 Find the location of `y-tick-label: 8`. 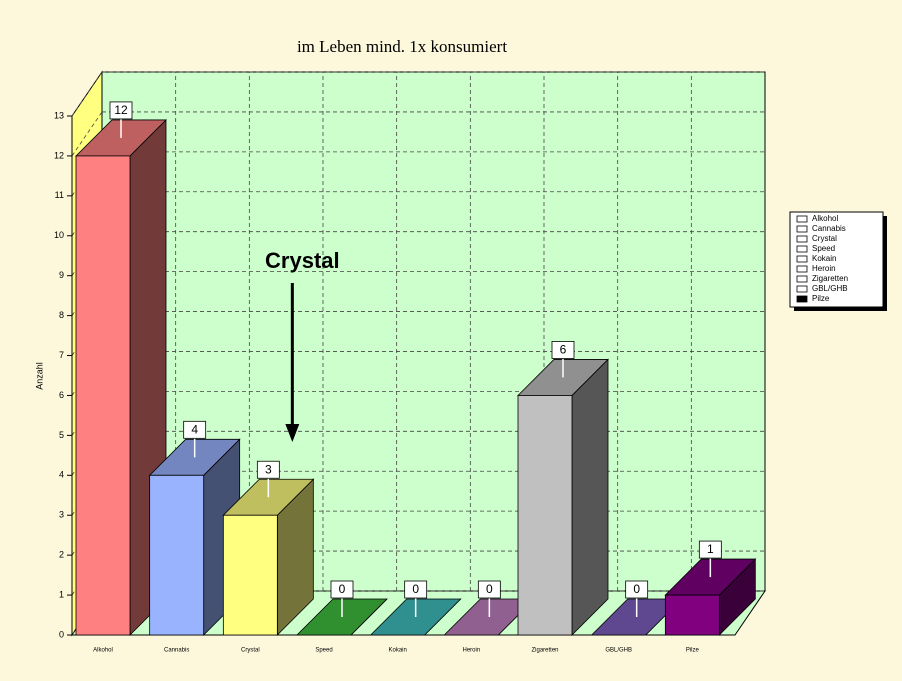

y-tick-label: 8 is located at coordinates (61, 315).